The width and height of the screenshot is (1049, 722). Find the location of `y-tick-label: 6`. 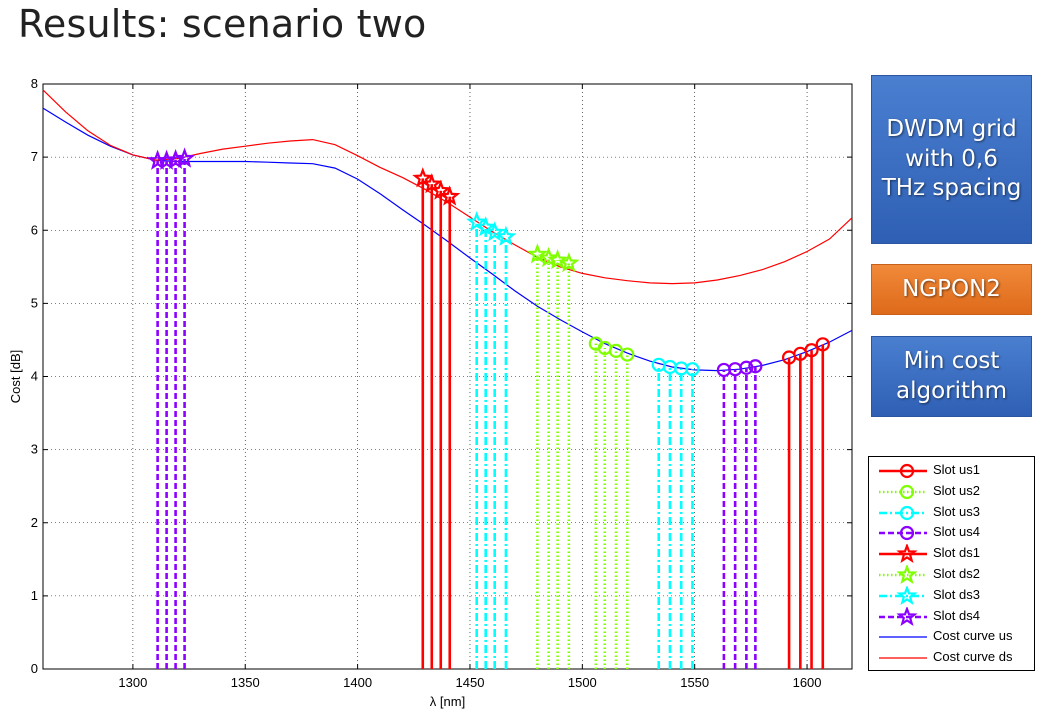

y-tick-label: 6 is located at coordinates (34, 229).